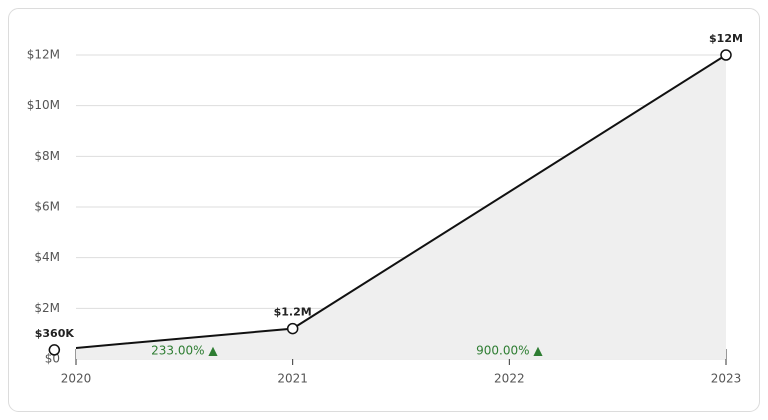 This screenshot has width=768, height=420. What do you see at coordinates (726, 38) in the screenshot?
I see `value-label: $12M` at bounding box center [726, 38].